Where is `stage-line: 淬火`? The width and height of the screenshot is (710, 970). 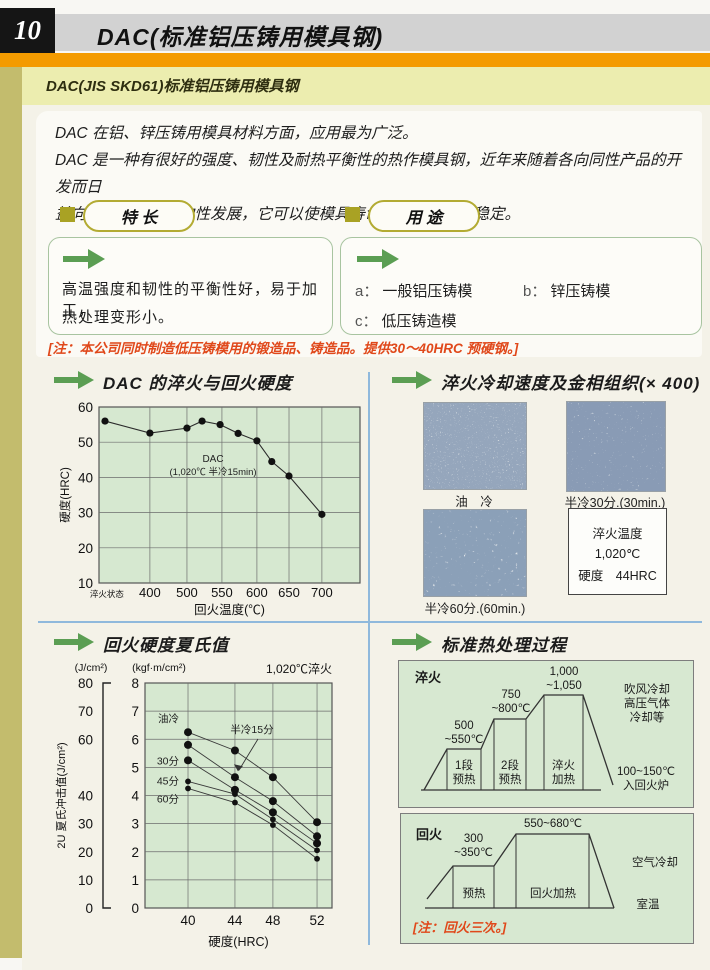
stage-line: 淬火 is located at coordinates (563, 766).